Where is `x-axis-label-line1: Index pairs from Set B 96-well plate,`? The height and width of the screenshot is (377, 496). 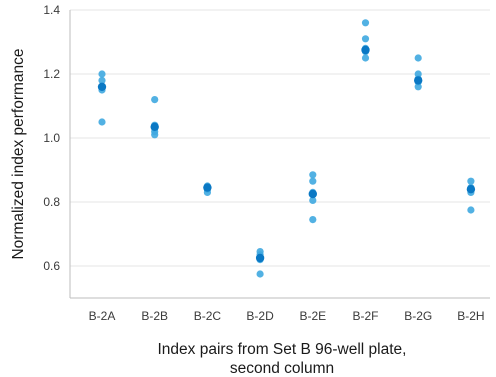 x-axis-label-line1: Index pairs from Set B 96-well plate, is located at coordinates (282, 349).